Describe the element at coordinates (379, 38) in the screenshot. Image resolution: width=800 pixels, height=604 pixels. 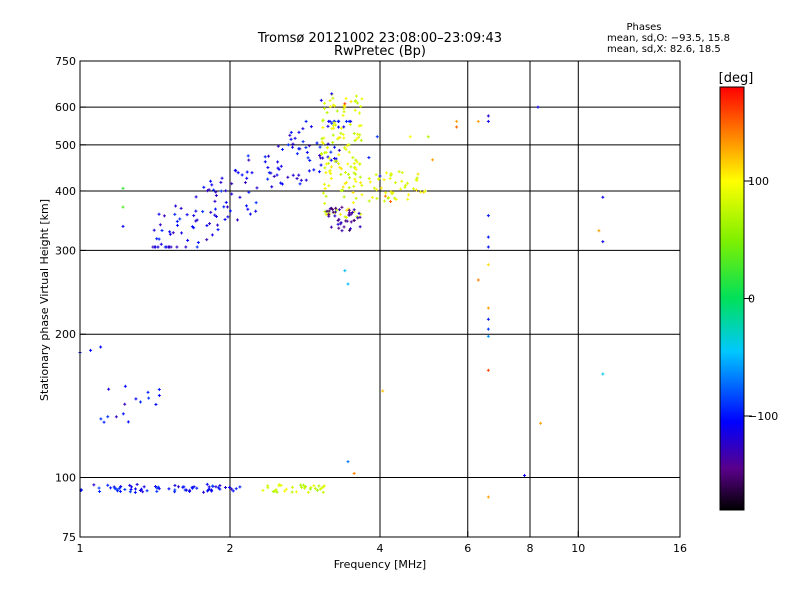
I see `chart-title: Tromsø 20121002 23:08:00–23:09:43` at that location.